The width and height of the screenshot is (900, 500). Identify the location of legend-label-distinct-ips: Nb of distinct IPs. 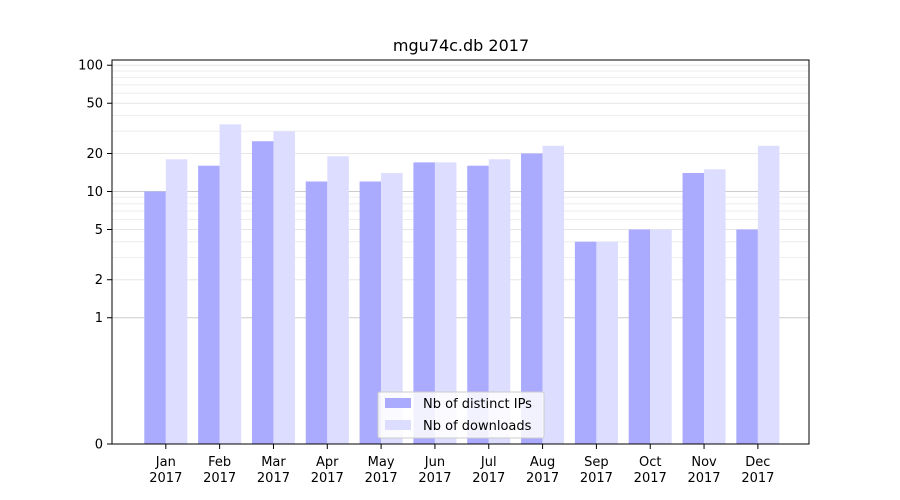
(477, 404).